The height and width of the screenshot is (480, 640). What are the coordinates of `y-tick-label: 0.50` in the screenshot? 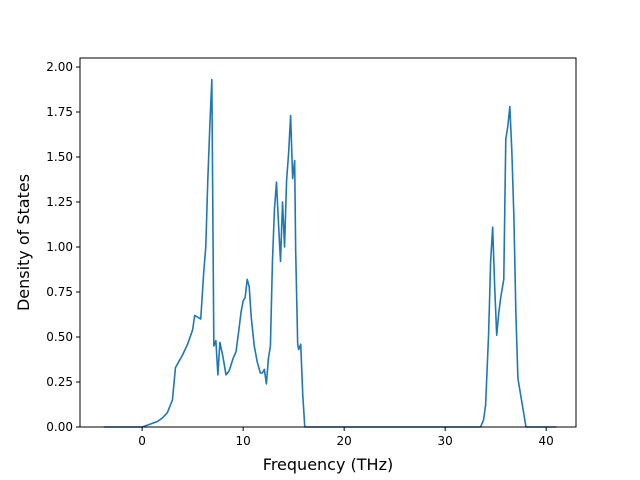 It's located at (59, 337).